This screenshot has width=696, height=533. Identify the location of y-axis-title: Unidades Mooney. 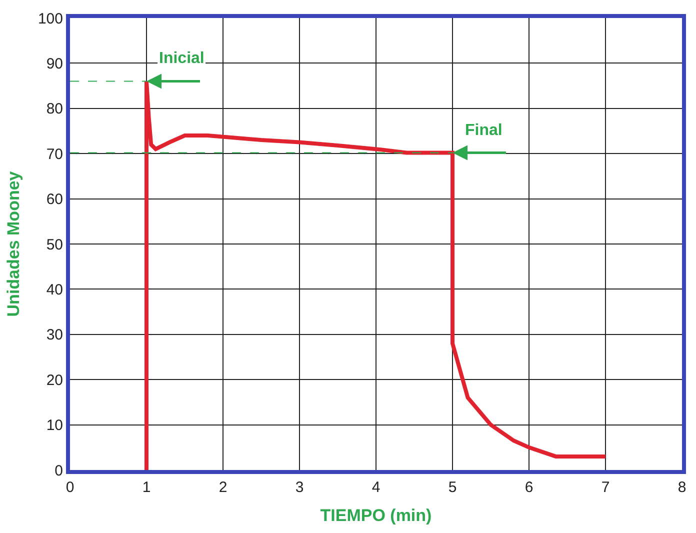
(14, 243).